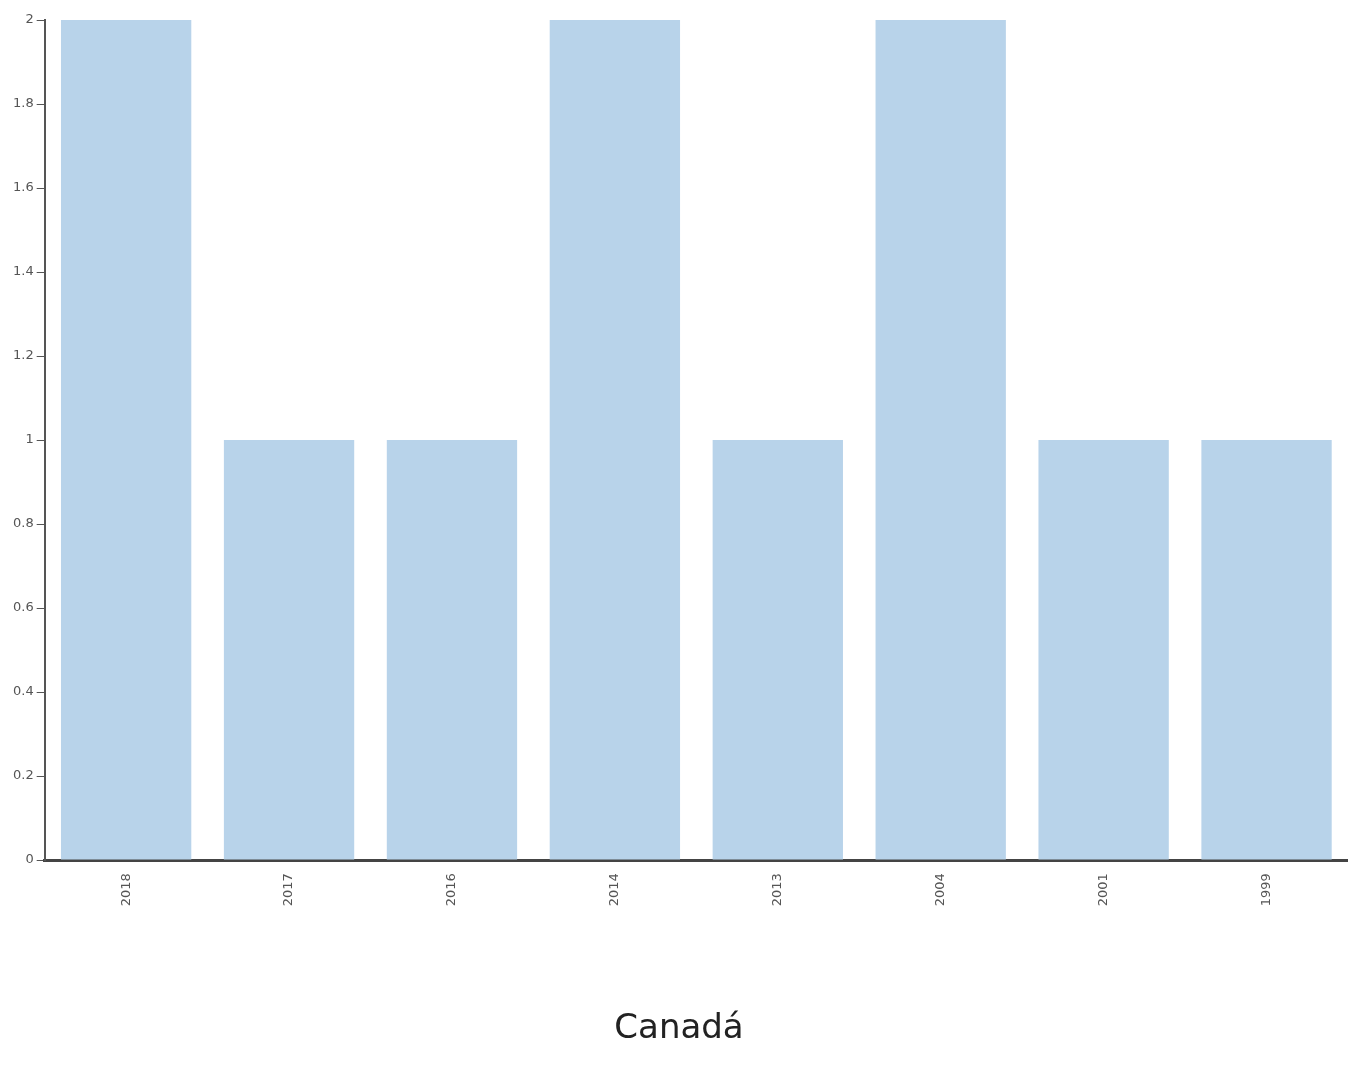  I want to click on x-tick-label: 2004, so click(940, 890).